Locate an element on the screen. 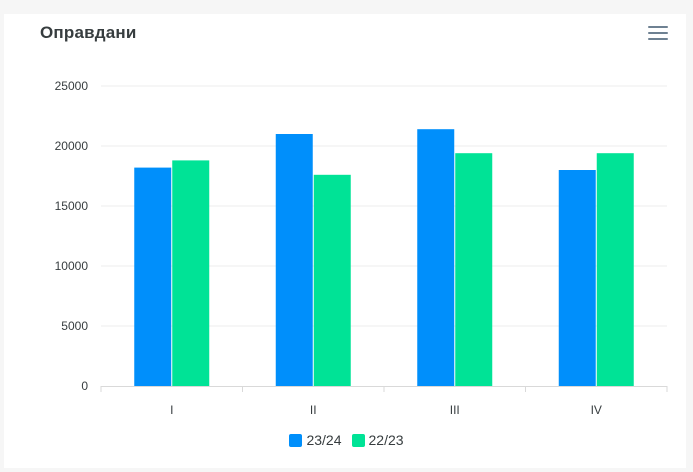 The image size is (693, 472). bar-23-24-IV is located at coordinates (577, 278).